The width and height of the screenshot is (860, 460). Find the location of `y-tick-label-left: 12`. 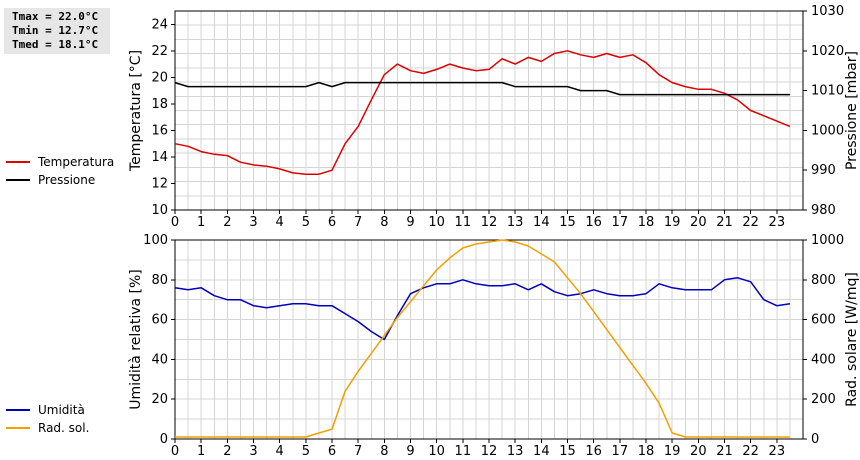

y-tick-label-left: 12 is located at coordinates (159, 183).